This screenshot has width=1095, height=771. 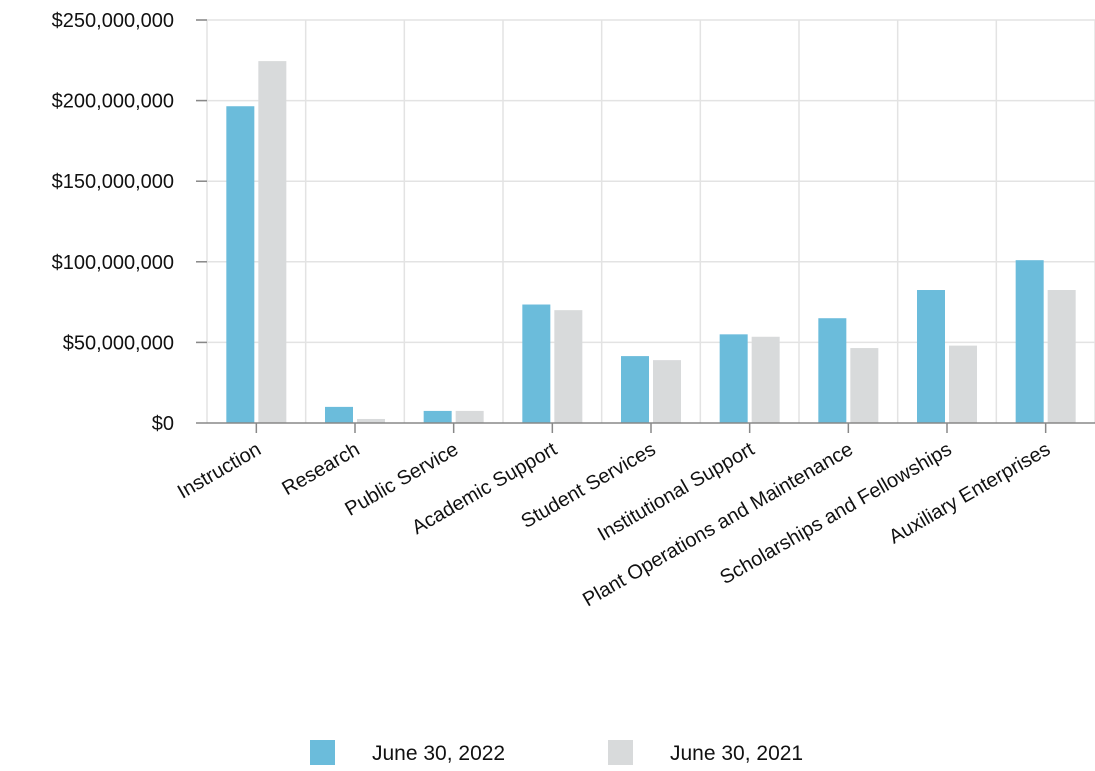 I want to click on bar-series-1-auxiliary-enterprises, so click(x=1029, y=341).